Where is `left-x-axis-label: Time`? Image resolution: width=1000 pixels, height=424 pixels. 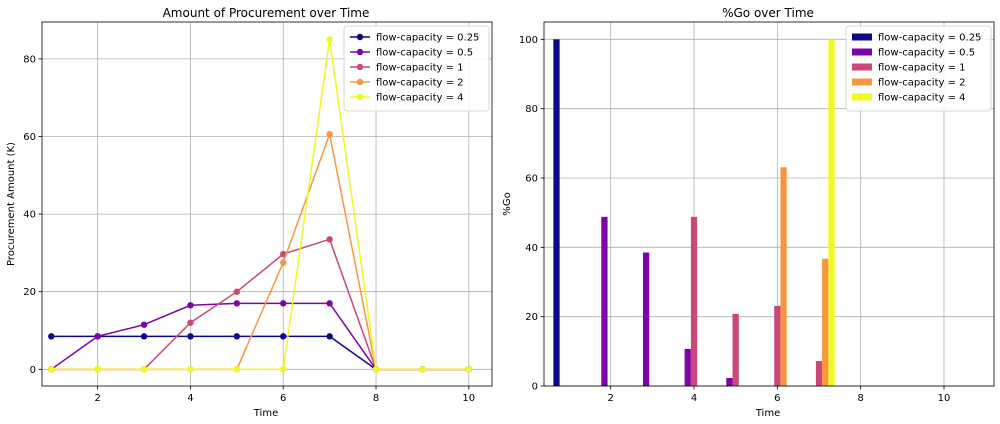 left-x-axis-label: Time is located at coordinates (265, 413).